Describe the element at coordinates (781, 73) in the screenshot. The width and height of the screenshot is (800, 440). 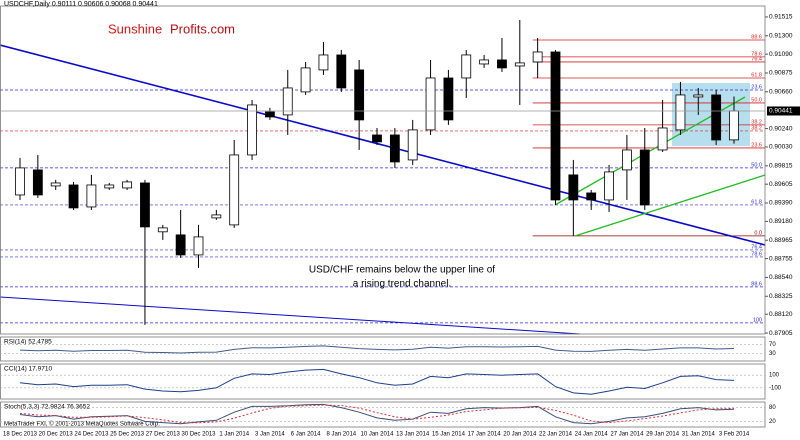
I see `y-tick-label: 0.90875` at that location.